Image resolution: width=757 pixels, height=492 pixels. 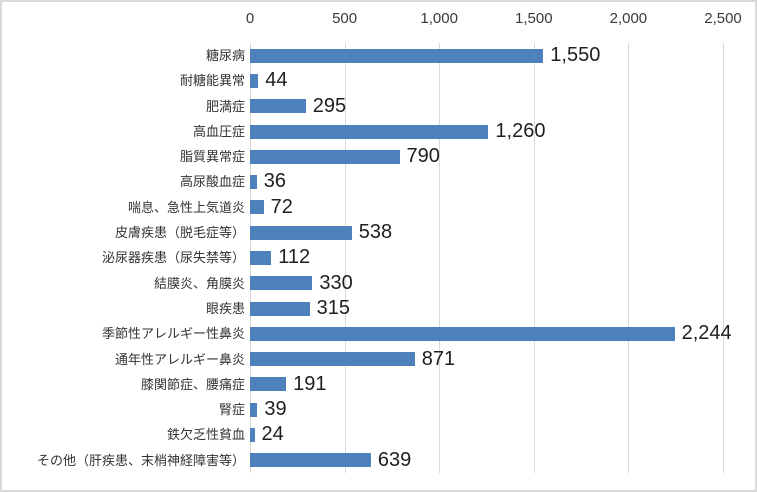 I want to click on category-label: 膝関節症、腰痛症, so click(x=192, y=384).